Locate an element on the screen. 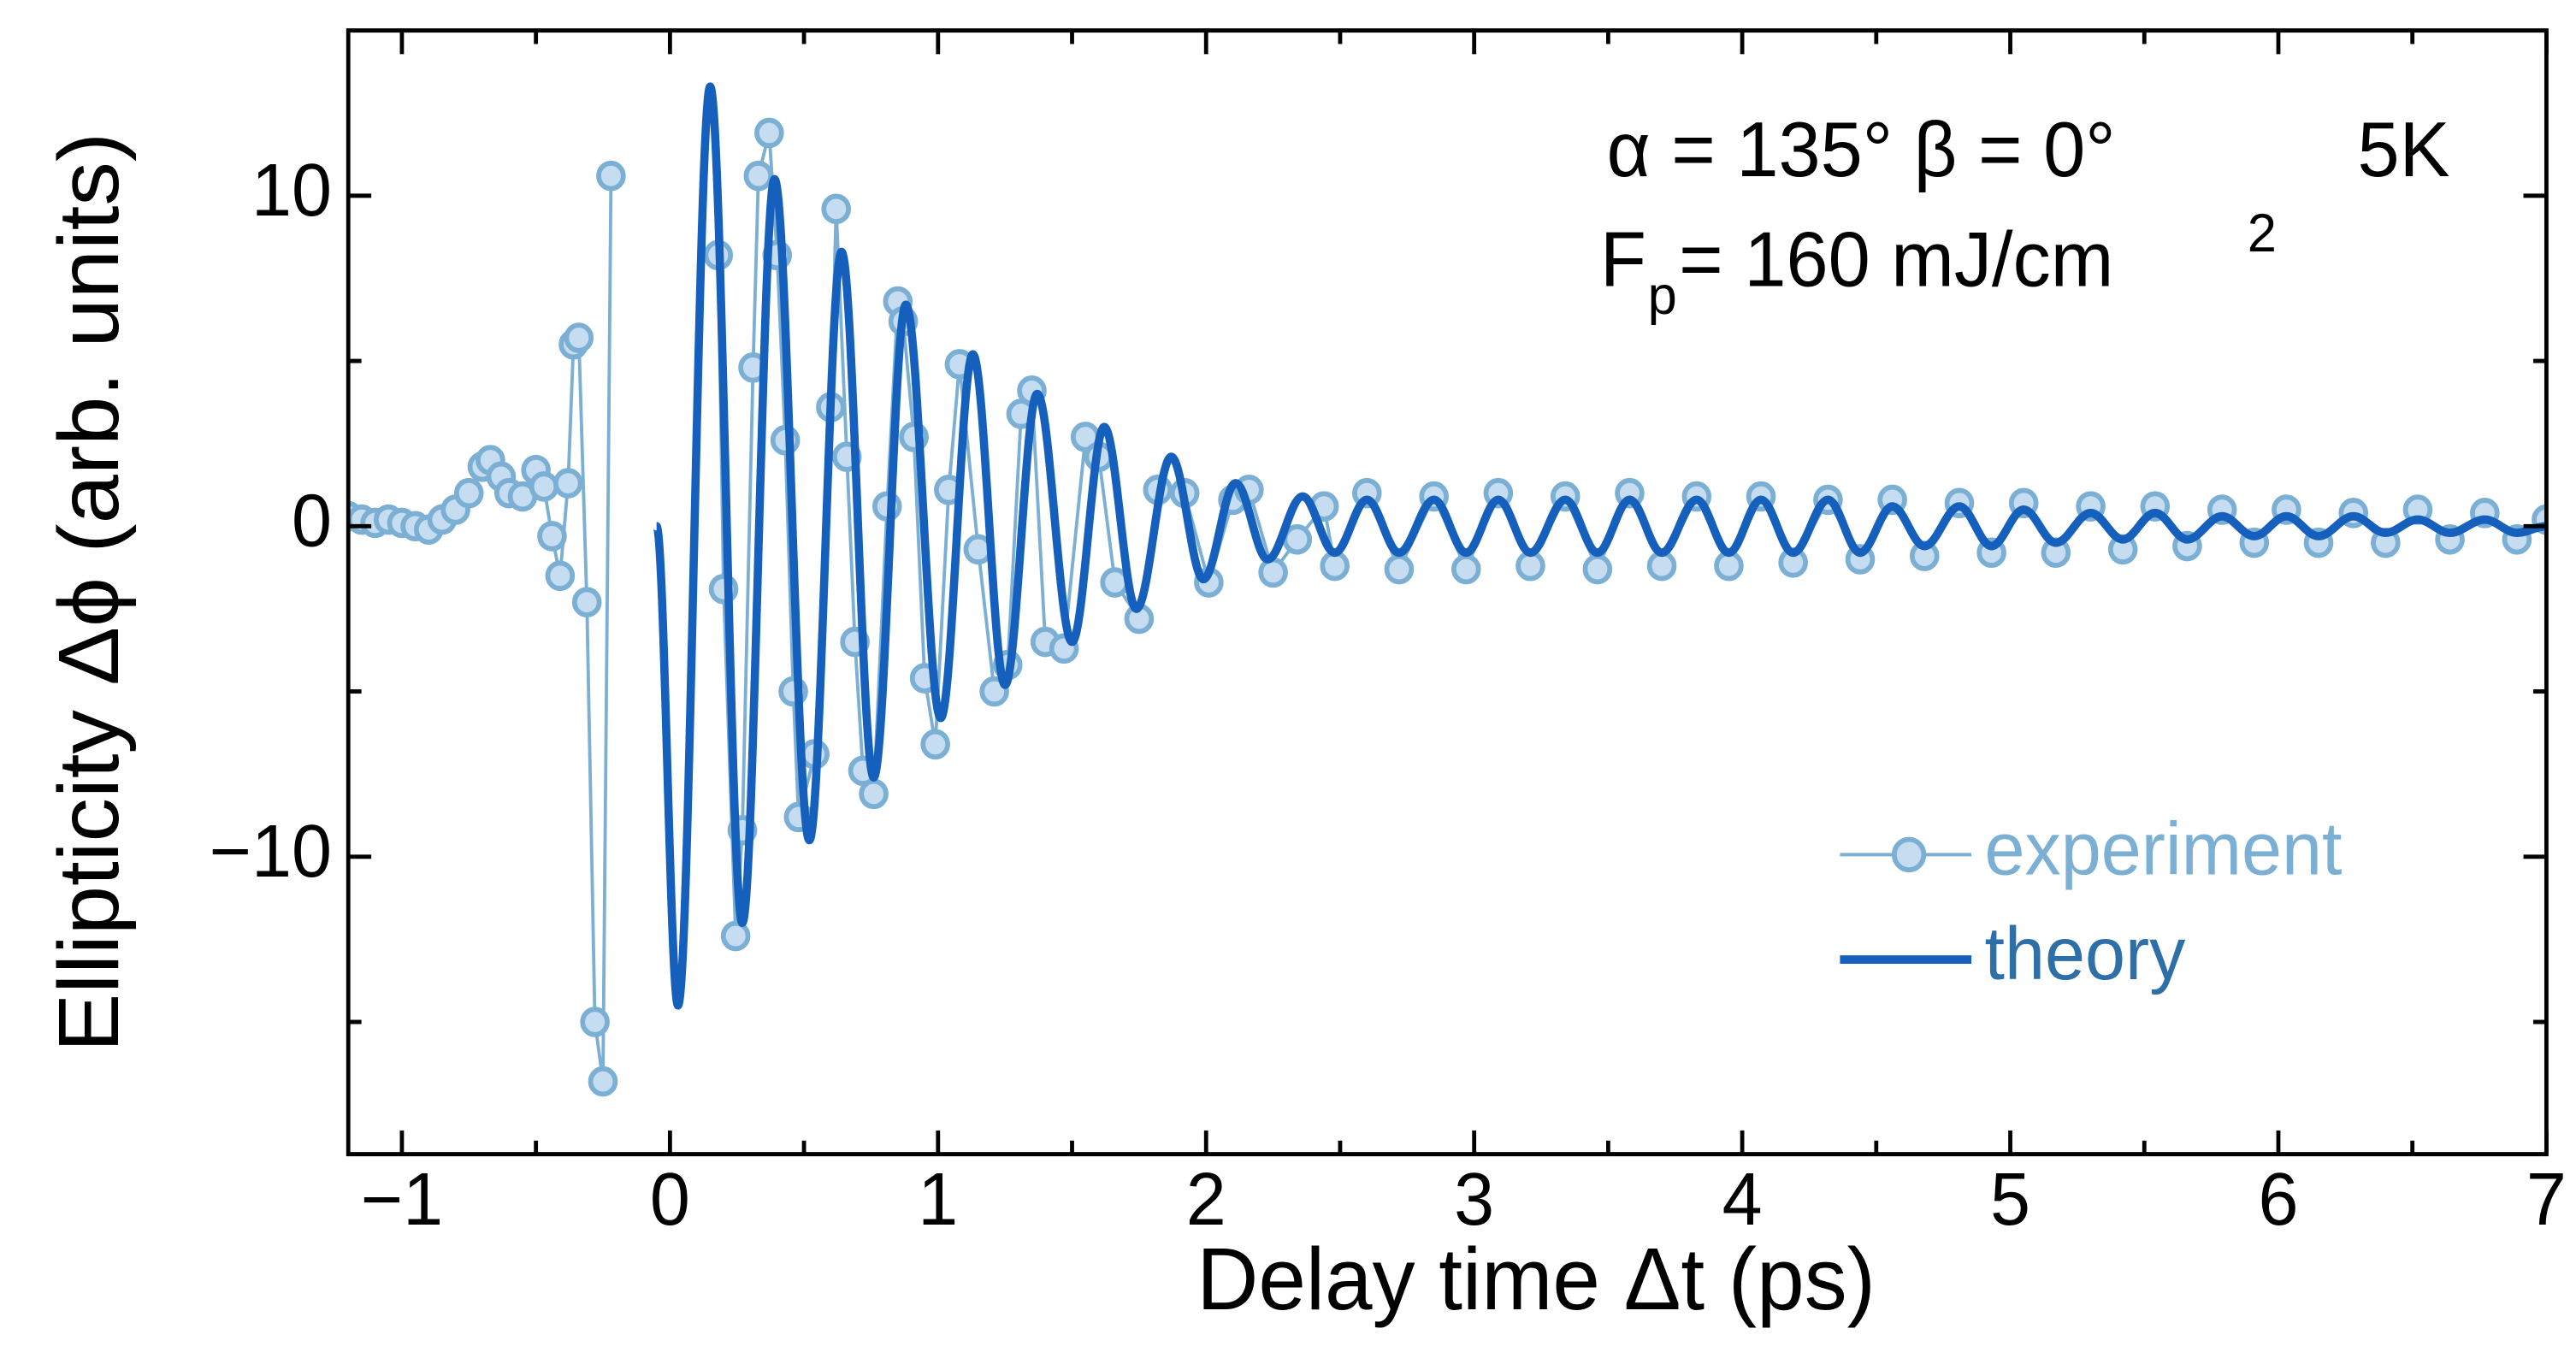  x-tick-label: −1 is located at coordinates (402, 1199).